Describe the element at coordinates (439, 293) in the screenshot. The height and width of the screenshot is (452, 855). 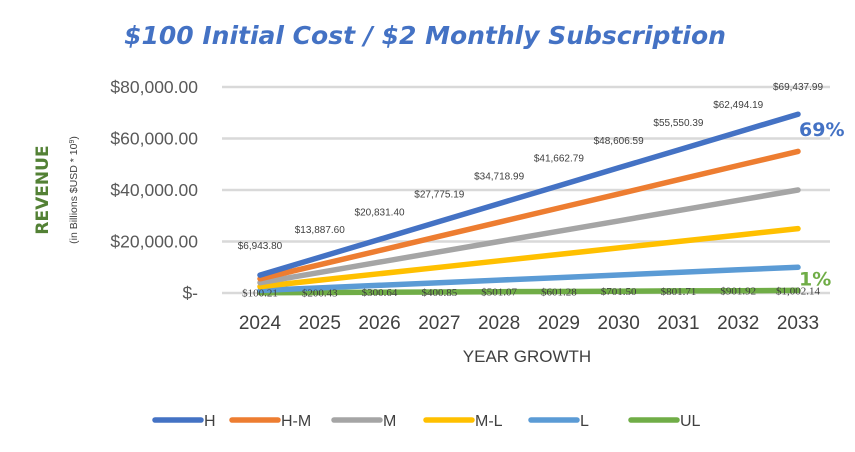
I see `data-label-ul: $400.85` at that location.